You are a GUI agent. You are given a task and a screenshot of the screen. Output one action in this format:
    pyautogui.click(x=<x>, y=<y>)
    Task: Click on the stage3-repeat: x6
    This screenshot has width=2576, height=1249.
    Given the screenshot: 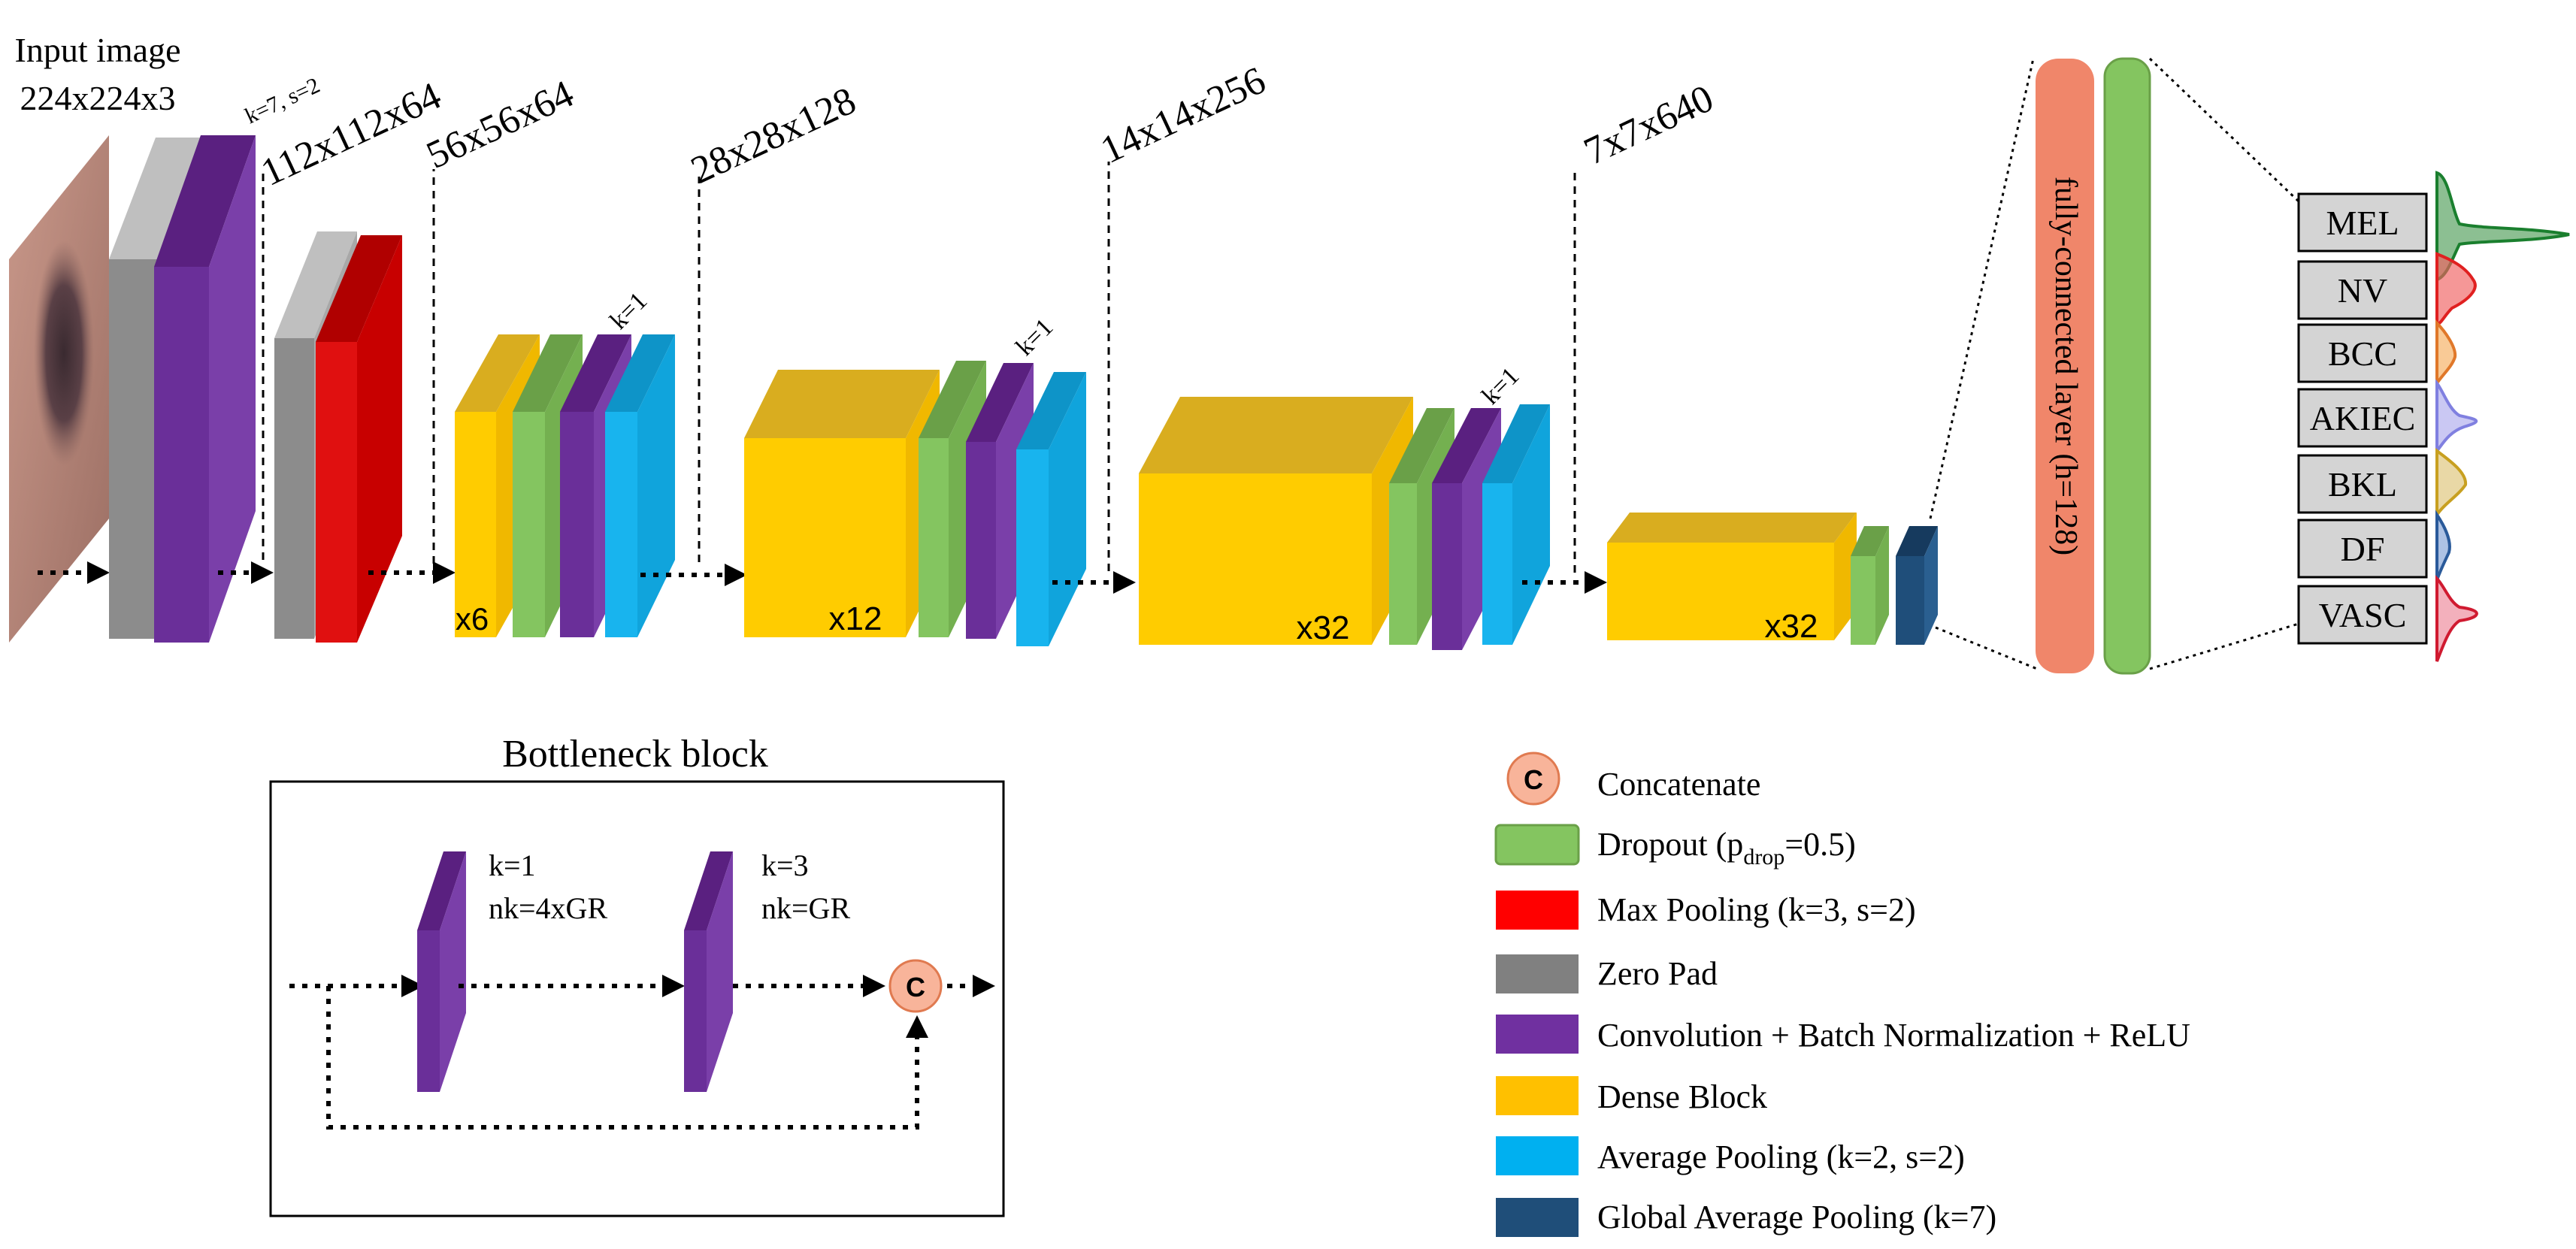 What is the action you would take?
    pyautogui.click(x=472, y=619)
    